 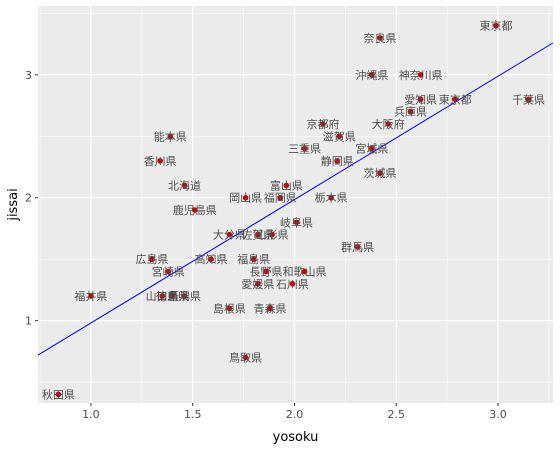 I want to click on data-point-label: 岐阜県, so click(x=296, y=222).